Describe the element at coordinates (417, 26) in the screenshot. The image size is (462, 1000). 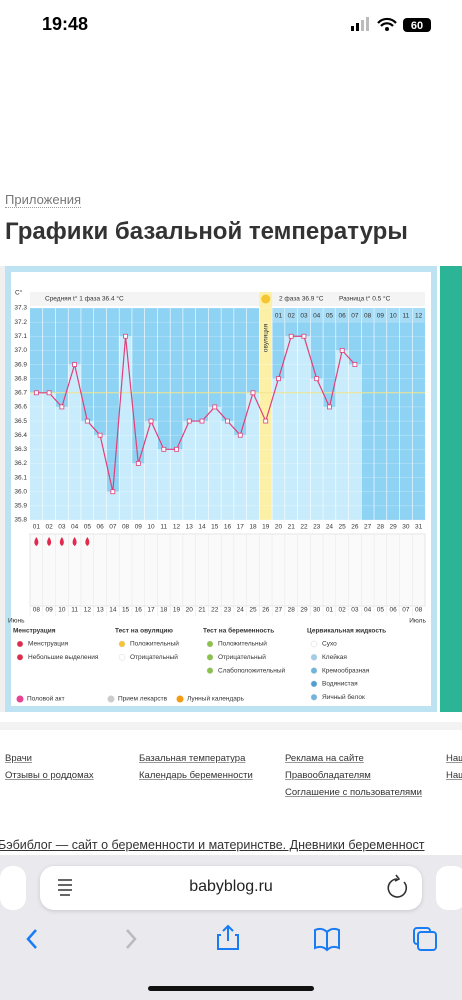
I see `battery: 60` at that location.